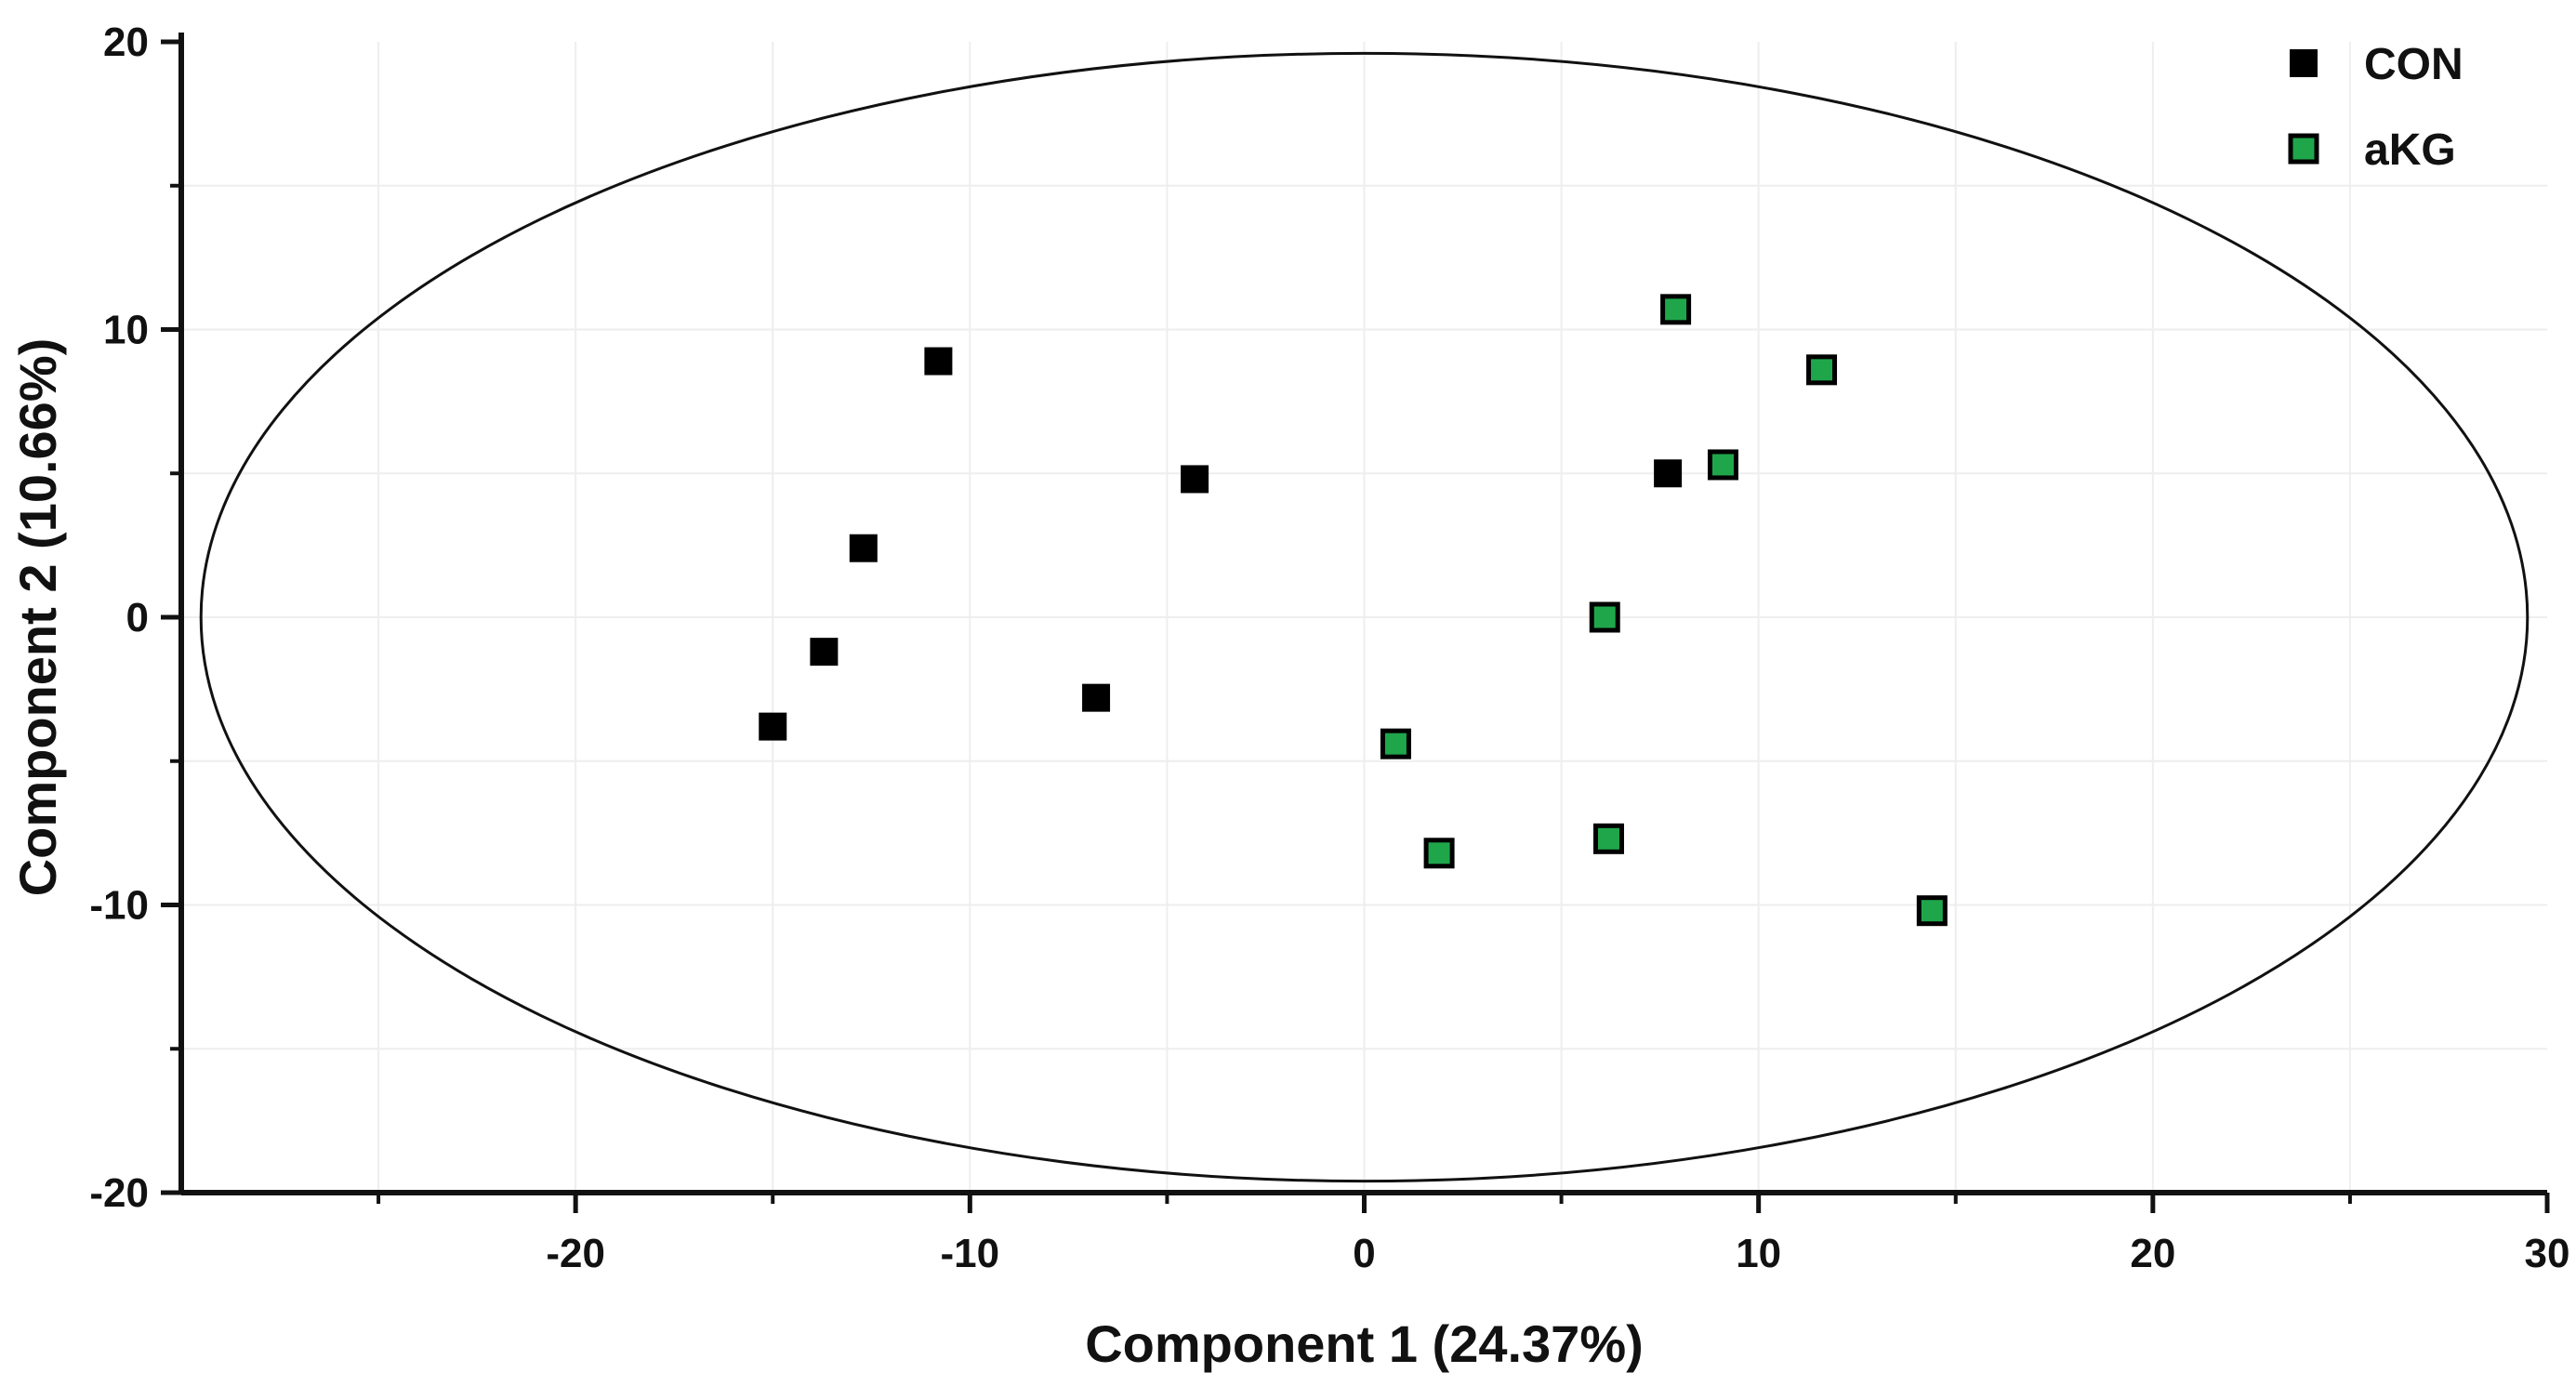 The image size is (2576, 1386). What do you see at coordinates (126, 42) in the screenshot?
I see `y-tick-label: 20` at bounding box center [126, 42].